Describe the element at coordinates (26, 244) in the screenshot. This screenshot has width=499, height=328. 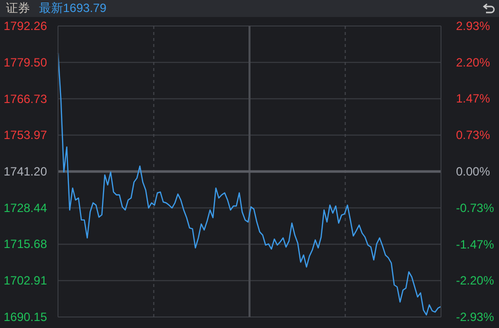
I see `y-tick-label: 1715.68` at that location.